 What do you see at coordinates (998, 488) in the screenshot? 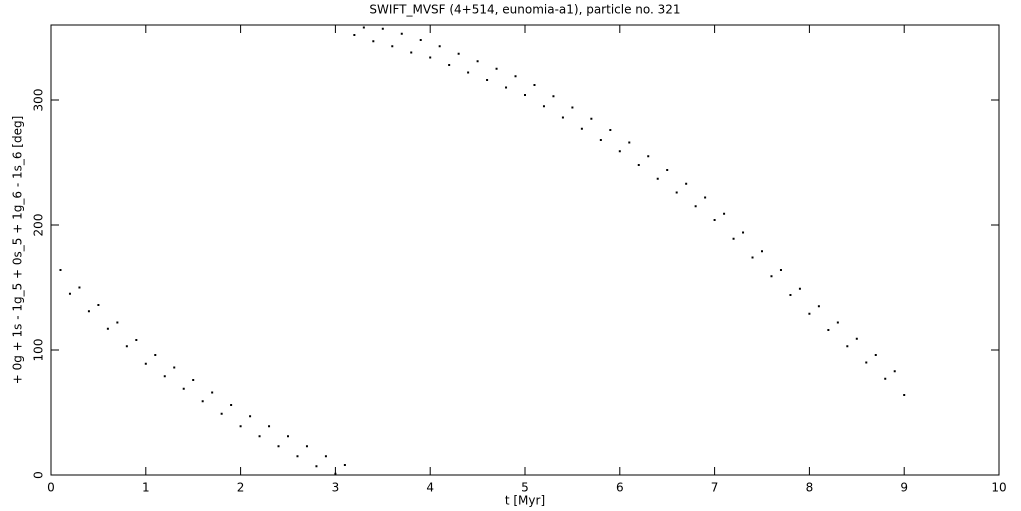
I see `x-tick-label: 10` at bounding box center [998, 488].